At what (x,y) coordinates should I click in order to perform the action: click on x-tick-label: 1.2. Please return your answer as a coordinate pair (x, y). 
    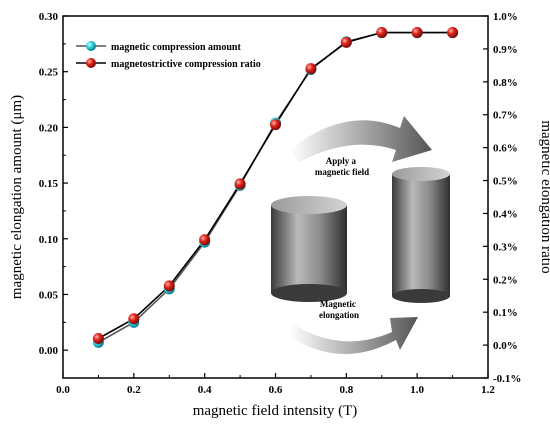
    Looking at the image, I should click on (488, 390).